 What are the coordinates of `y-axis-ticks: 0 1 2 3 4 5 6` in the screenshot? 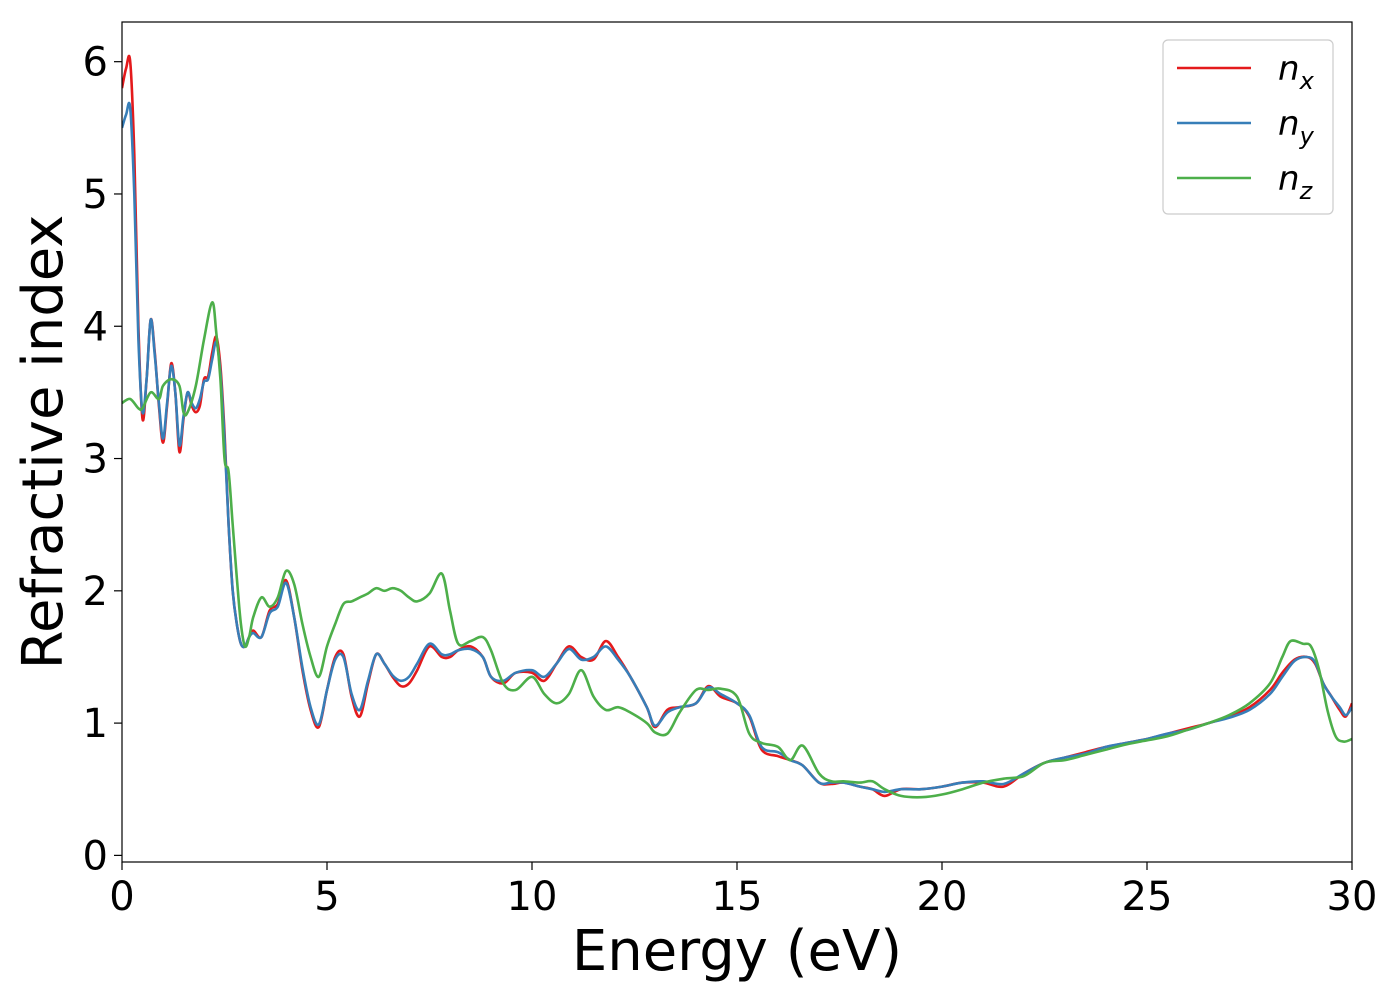 It's located at (102, 459).